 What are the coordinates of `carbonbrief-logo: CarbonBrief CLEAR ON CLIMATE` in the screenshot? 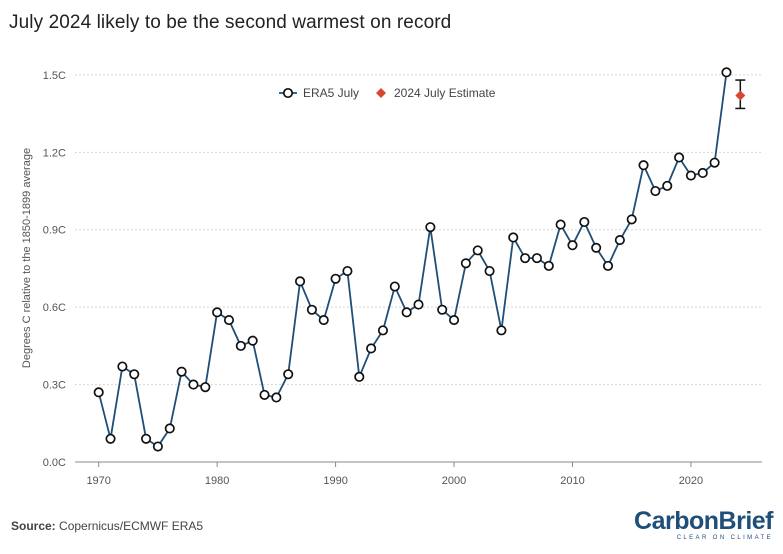 It's located at (703, 524).